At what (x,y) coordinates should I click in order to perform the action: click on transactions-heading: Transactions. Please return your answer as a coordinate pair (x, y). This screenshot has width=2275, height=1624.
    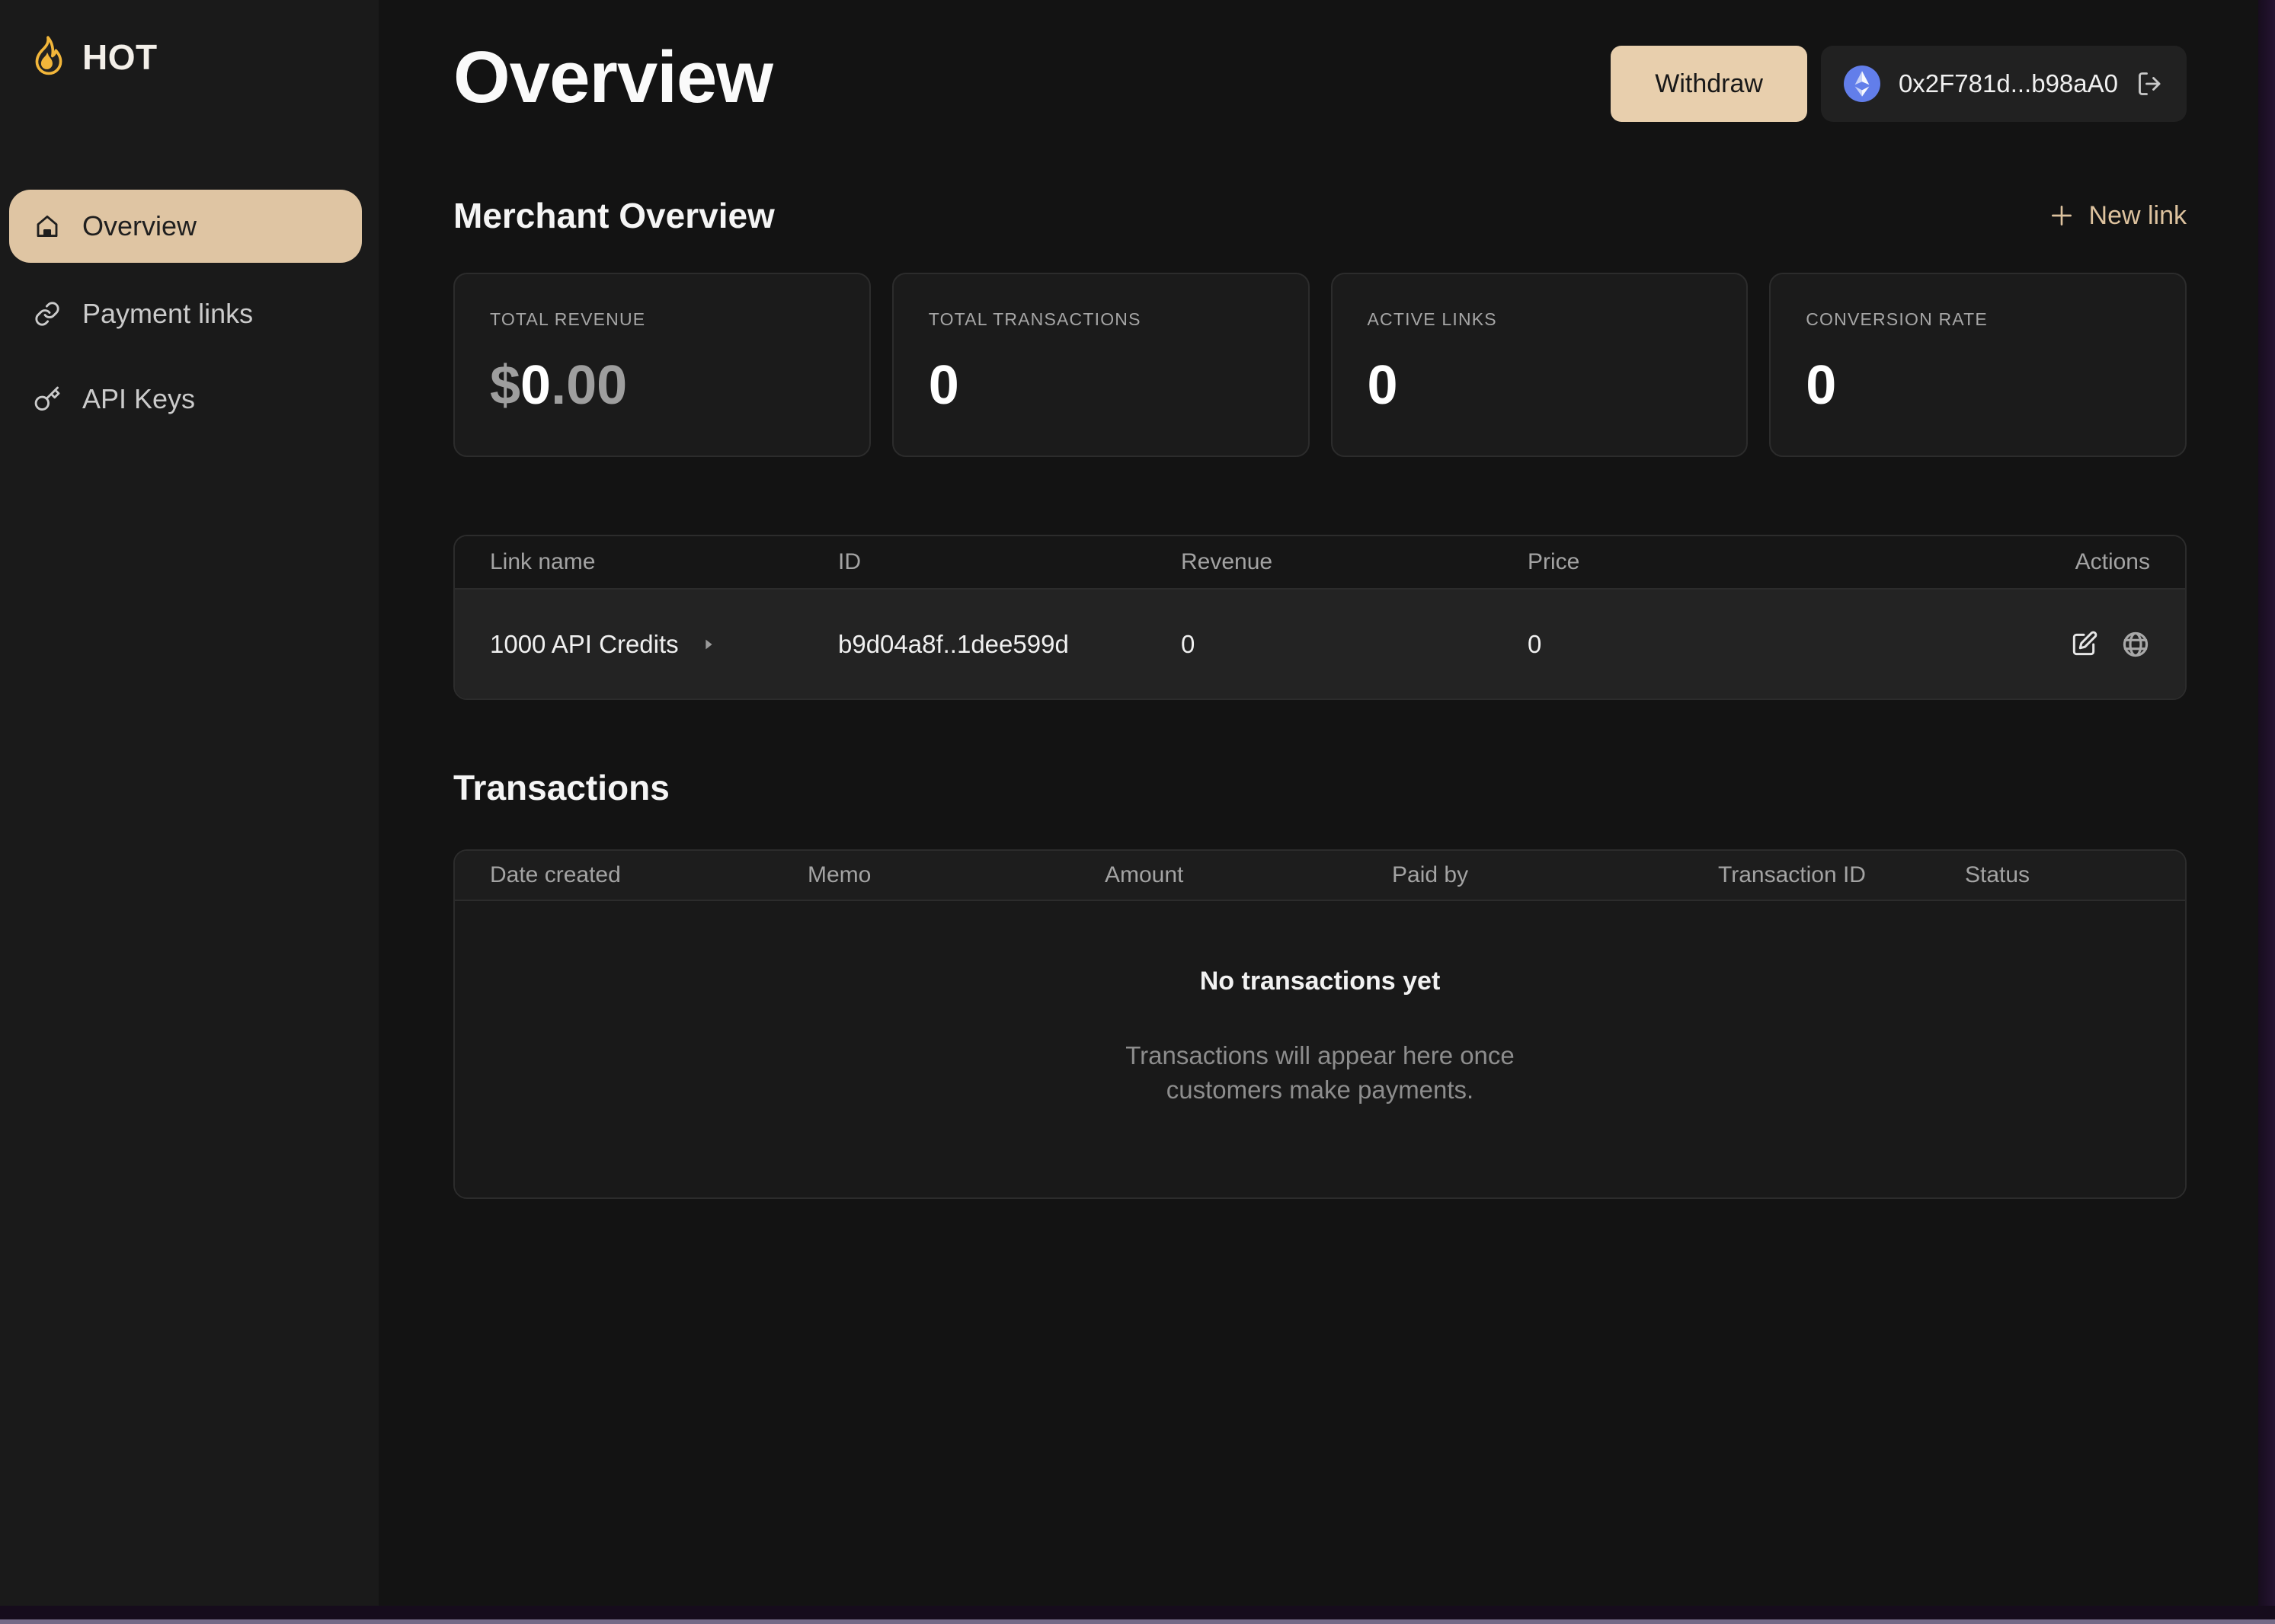
    Looking at the image, I should click on (561, 787).